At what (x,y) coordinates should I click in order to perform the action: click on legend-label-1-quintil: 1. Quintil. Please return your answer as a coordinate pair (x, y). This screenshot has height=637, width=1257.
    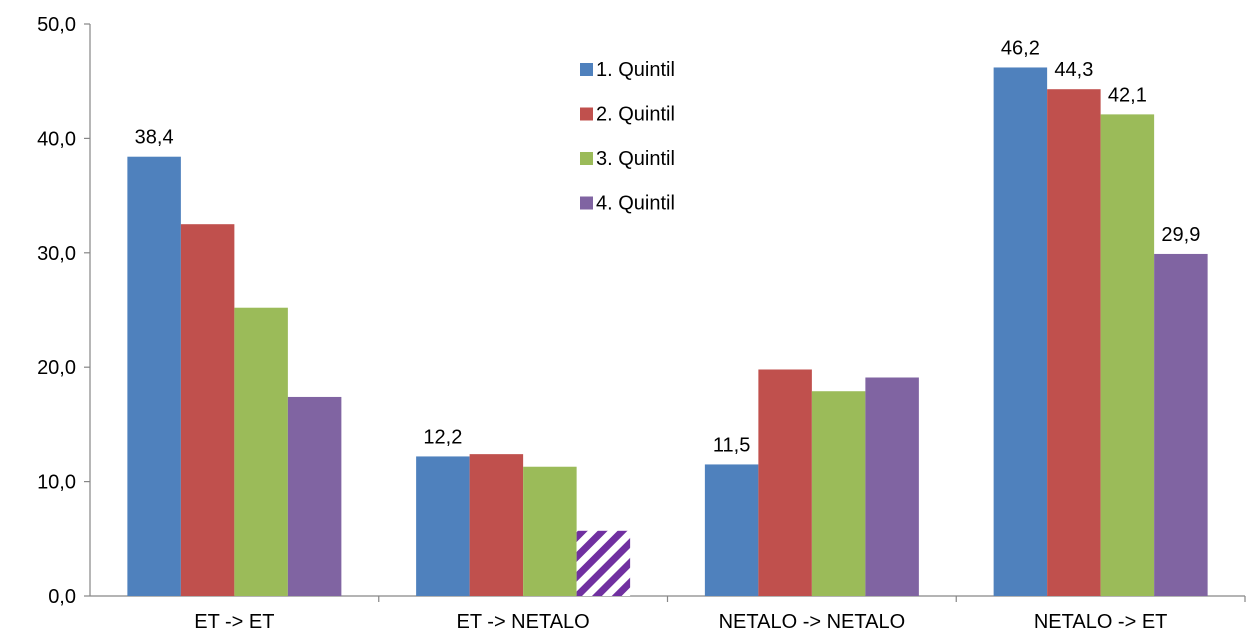
    Looking at the image, I should click on (635, 70).